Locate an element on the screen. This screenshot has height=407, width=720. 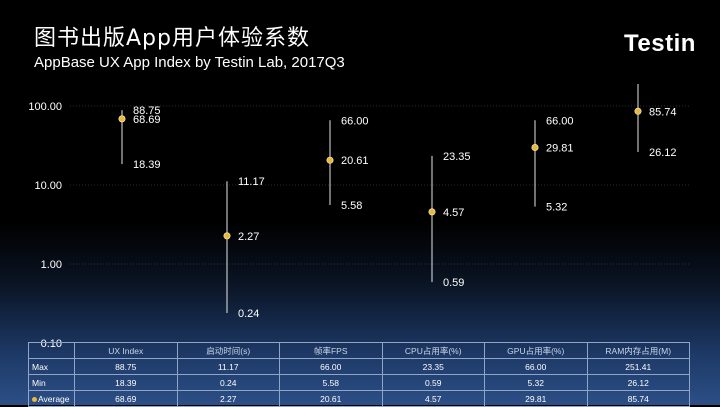
table-header-cell: 启动时间(s) is located at coordinates (228, 350).